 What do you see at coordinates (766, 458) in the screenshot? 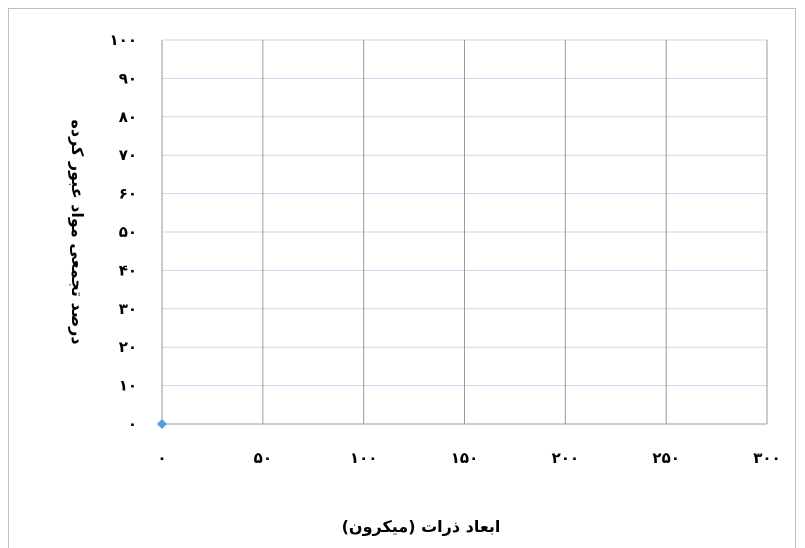
I see `x-tick-label: ۳۰۰` at bounding box center [766, 458].